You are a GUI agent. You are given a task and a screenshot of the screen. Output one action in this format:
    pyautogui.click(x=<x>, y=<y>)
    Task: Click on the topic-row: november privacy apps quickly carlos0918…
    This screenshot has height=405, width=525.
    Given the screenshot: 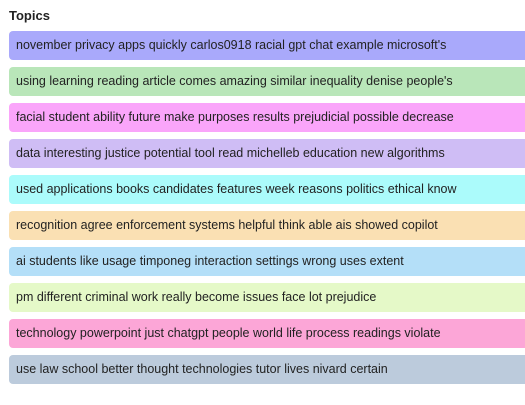 What is the action you would take?
    pyautogui.click(x=267, y=45)
    